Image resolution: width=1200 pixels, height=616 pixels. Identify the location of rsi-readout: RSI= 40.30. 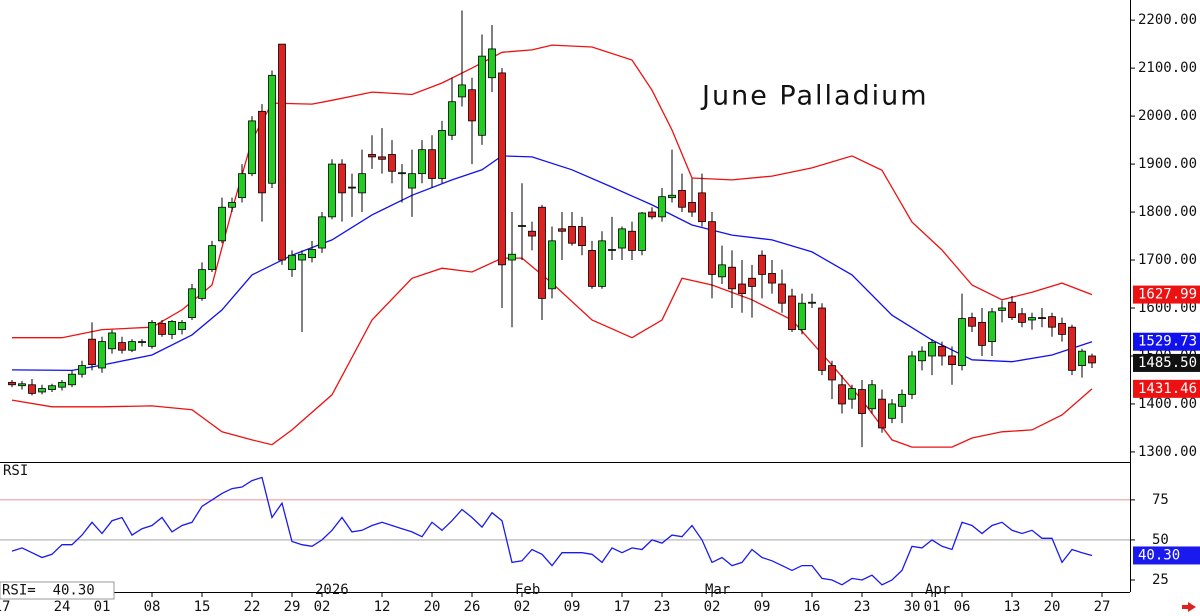
(48, 591).